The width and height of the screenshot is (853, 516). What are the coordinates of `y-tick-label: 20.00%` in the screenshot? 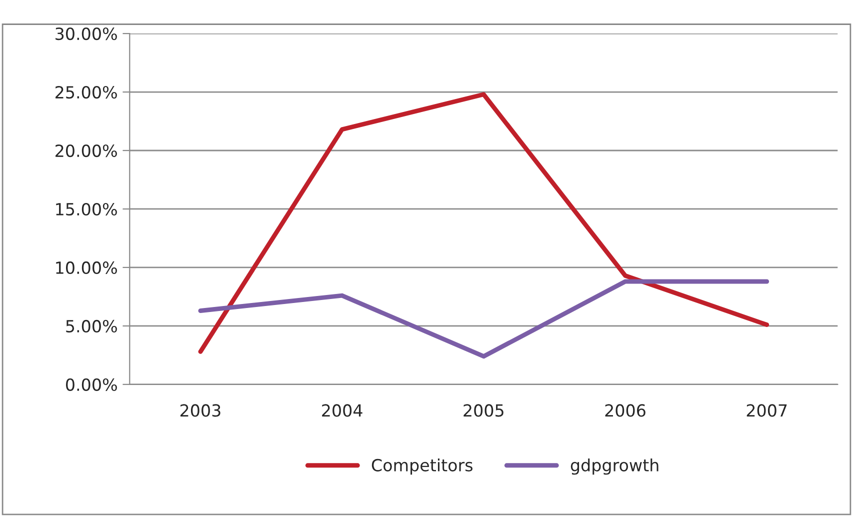 It's located at (86, 151).